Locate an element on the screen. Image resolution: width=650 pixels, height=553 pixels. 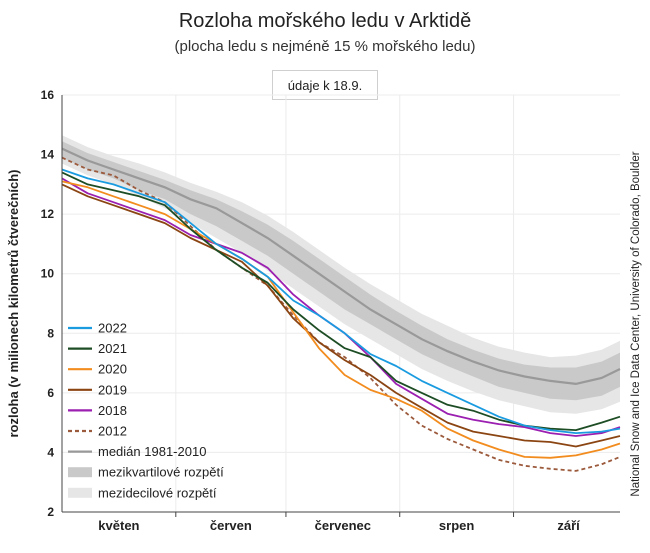
chart-title: Rozloha mořského ledu v Arktidě is located at coordinates (325, 21).